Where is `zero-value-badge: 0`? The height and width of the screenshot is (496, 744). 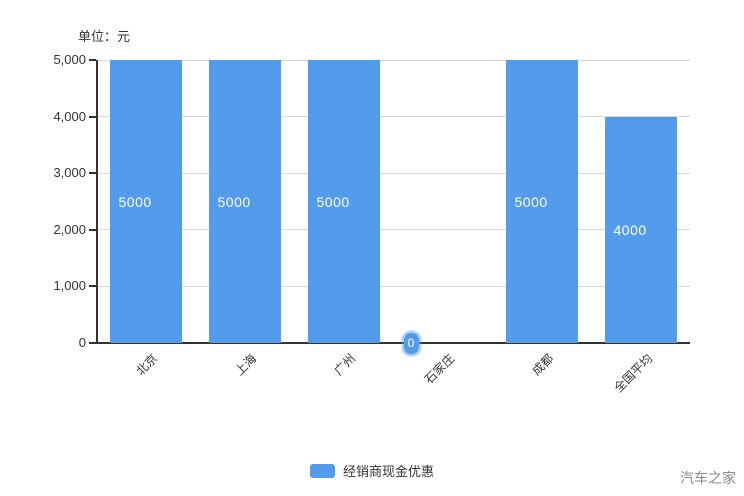 zero-value-badge: 0 is located at coordinates (411, 343).